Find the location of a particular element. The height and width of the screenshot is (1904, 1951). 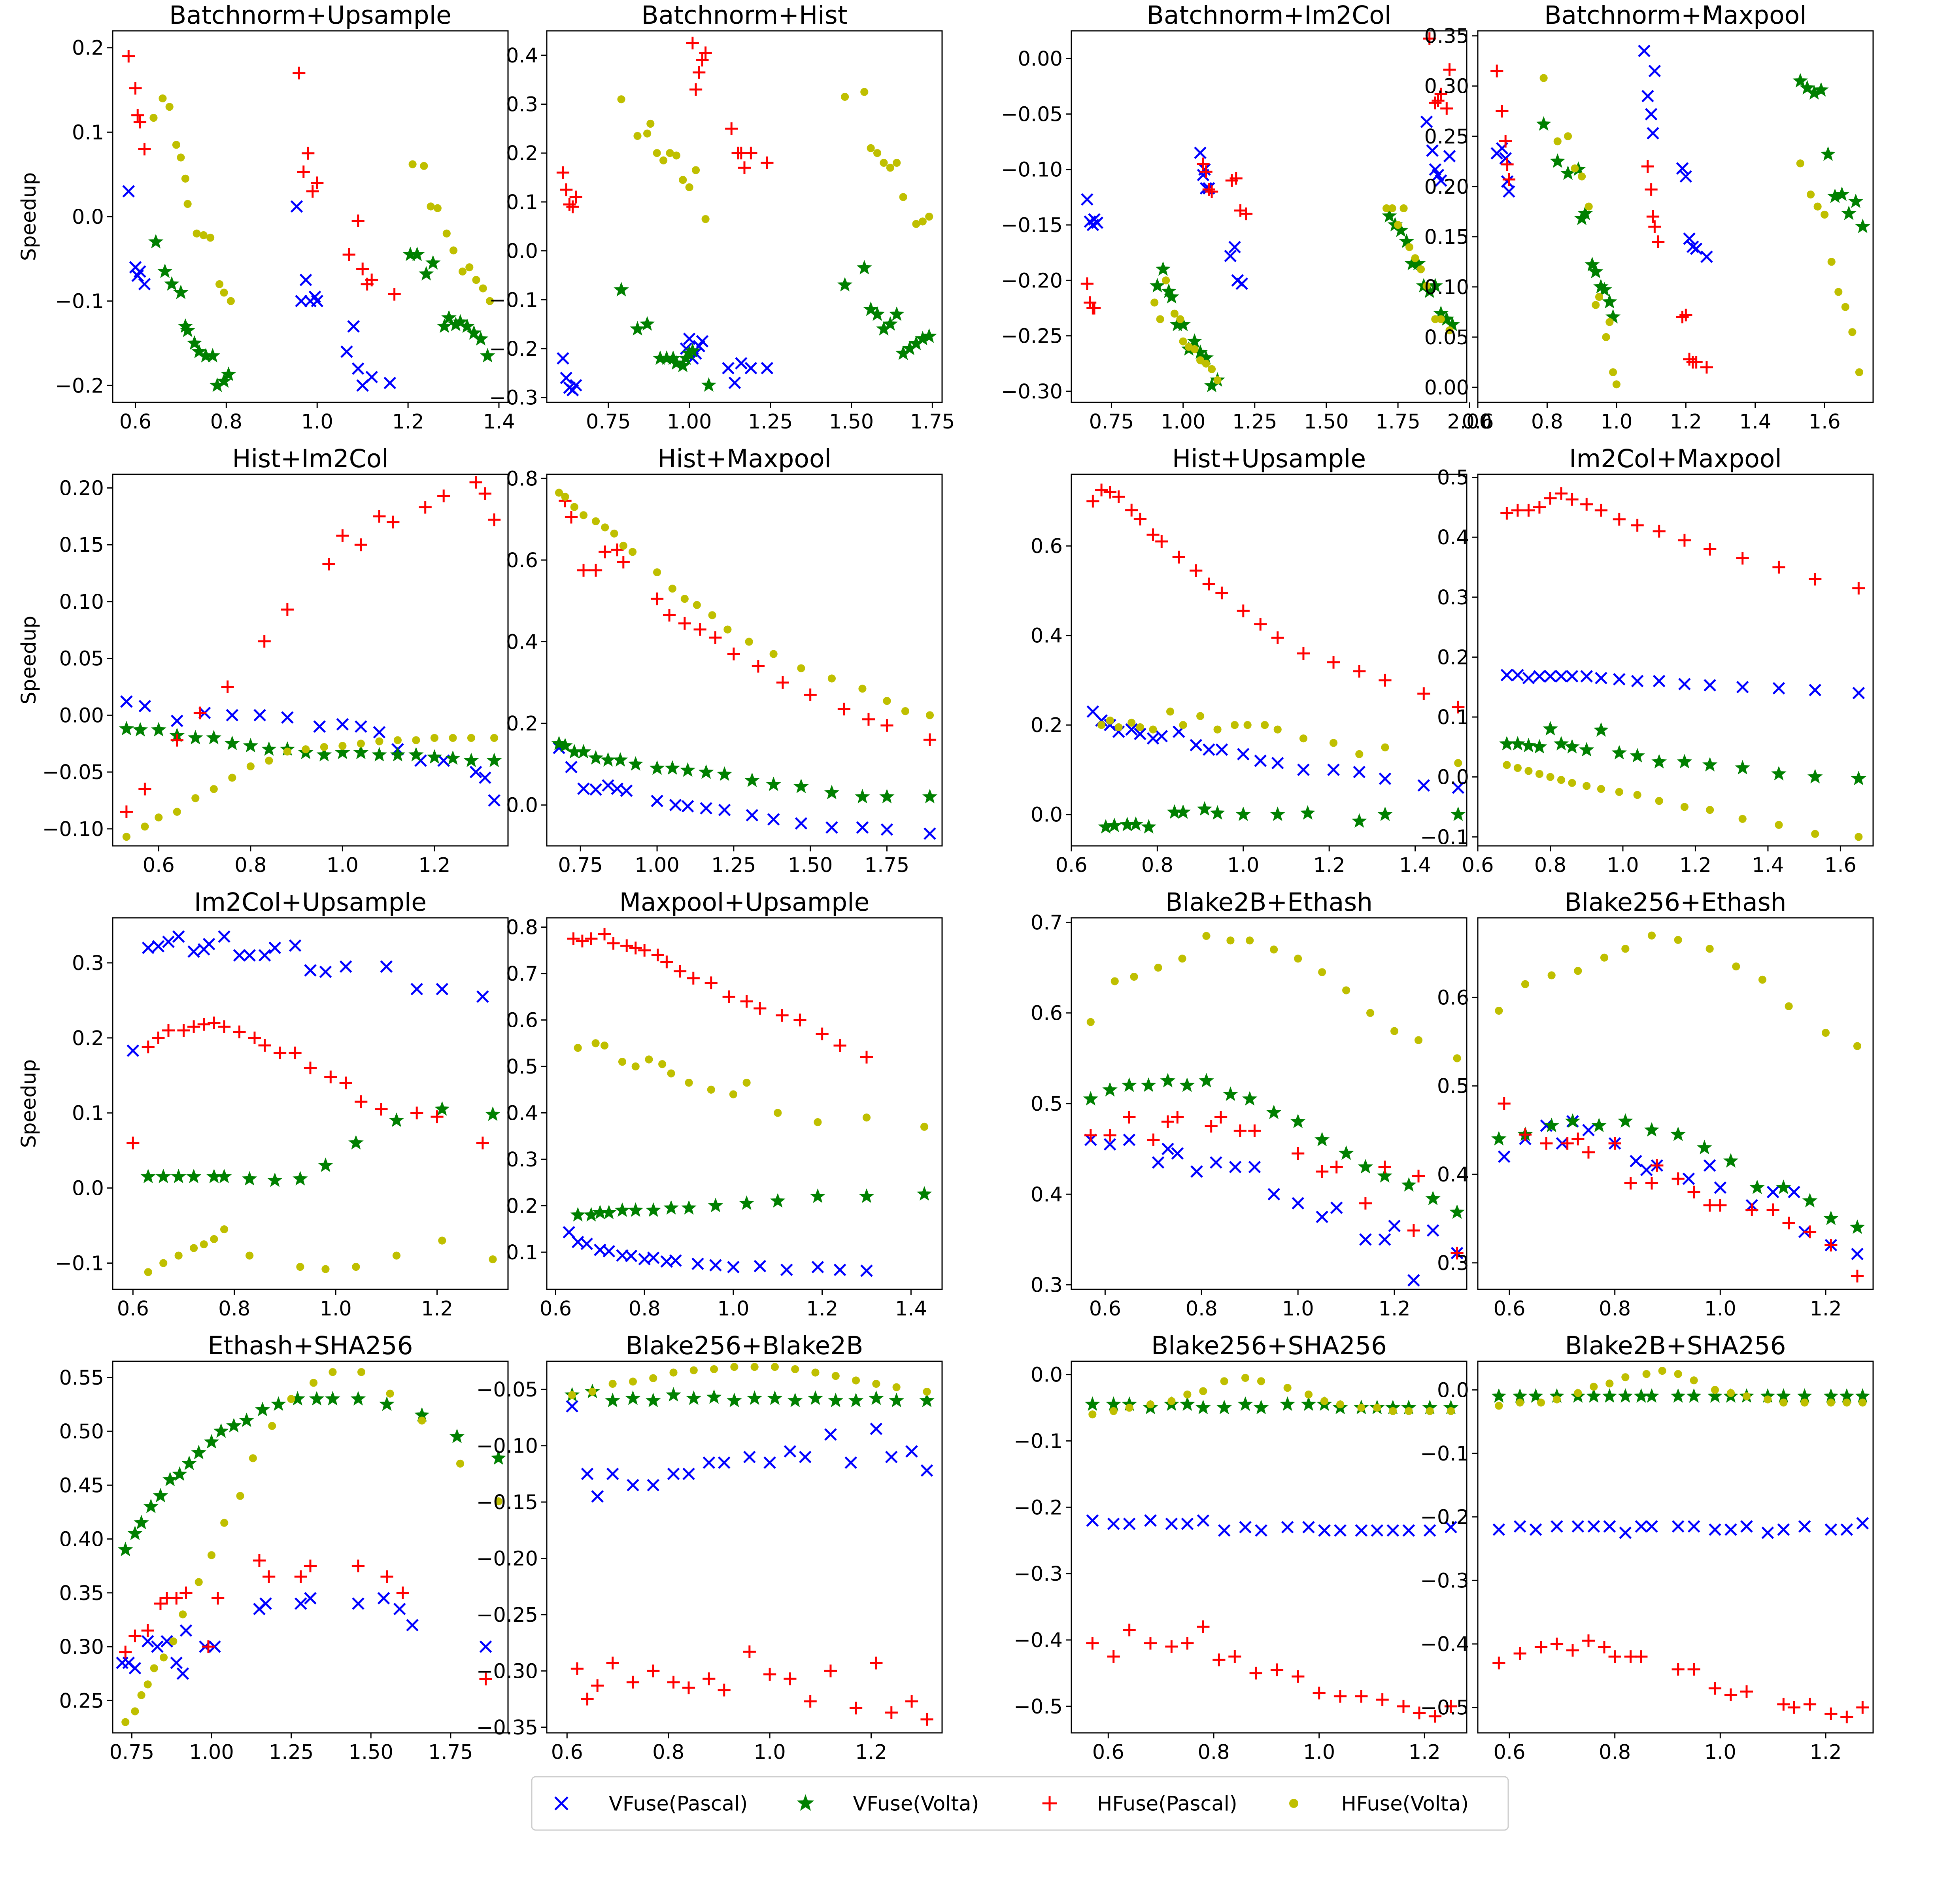

y-tick-label: 0.6 is located at coordinates (1047, 546).